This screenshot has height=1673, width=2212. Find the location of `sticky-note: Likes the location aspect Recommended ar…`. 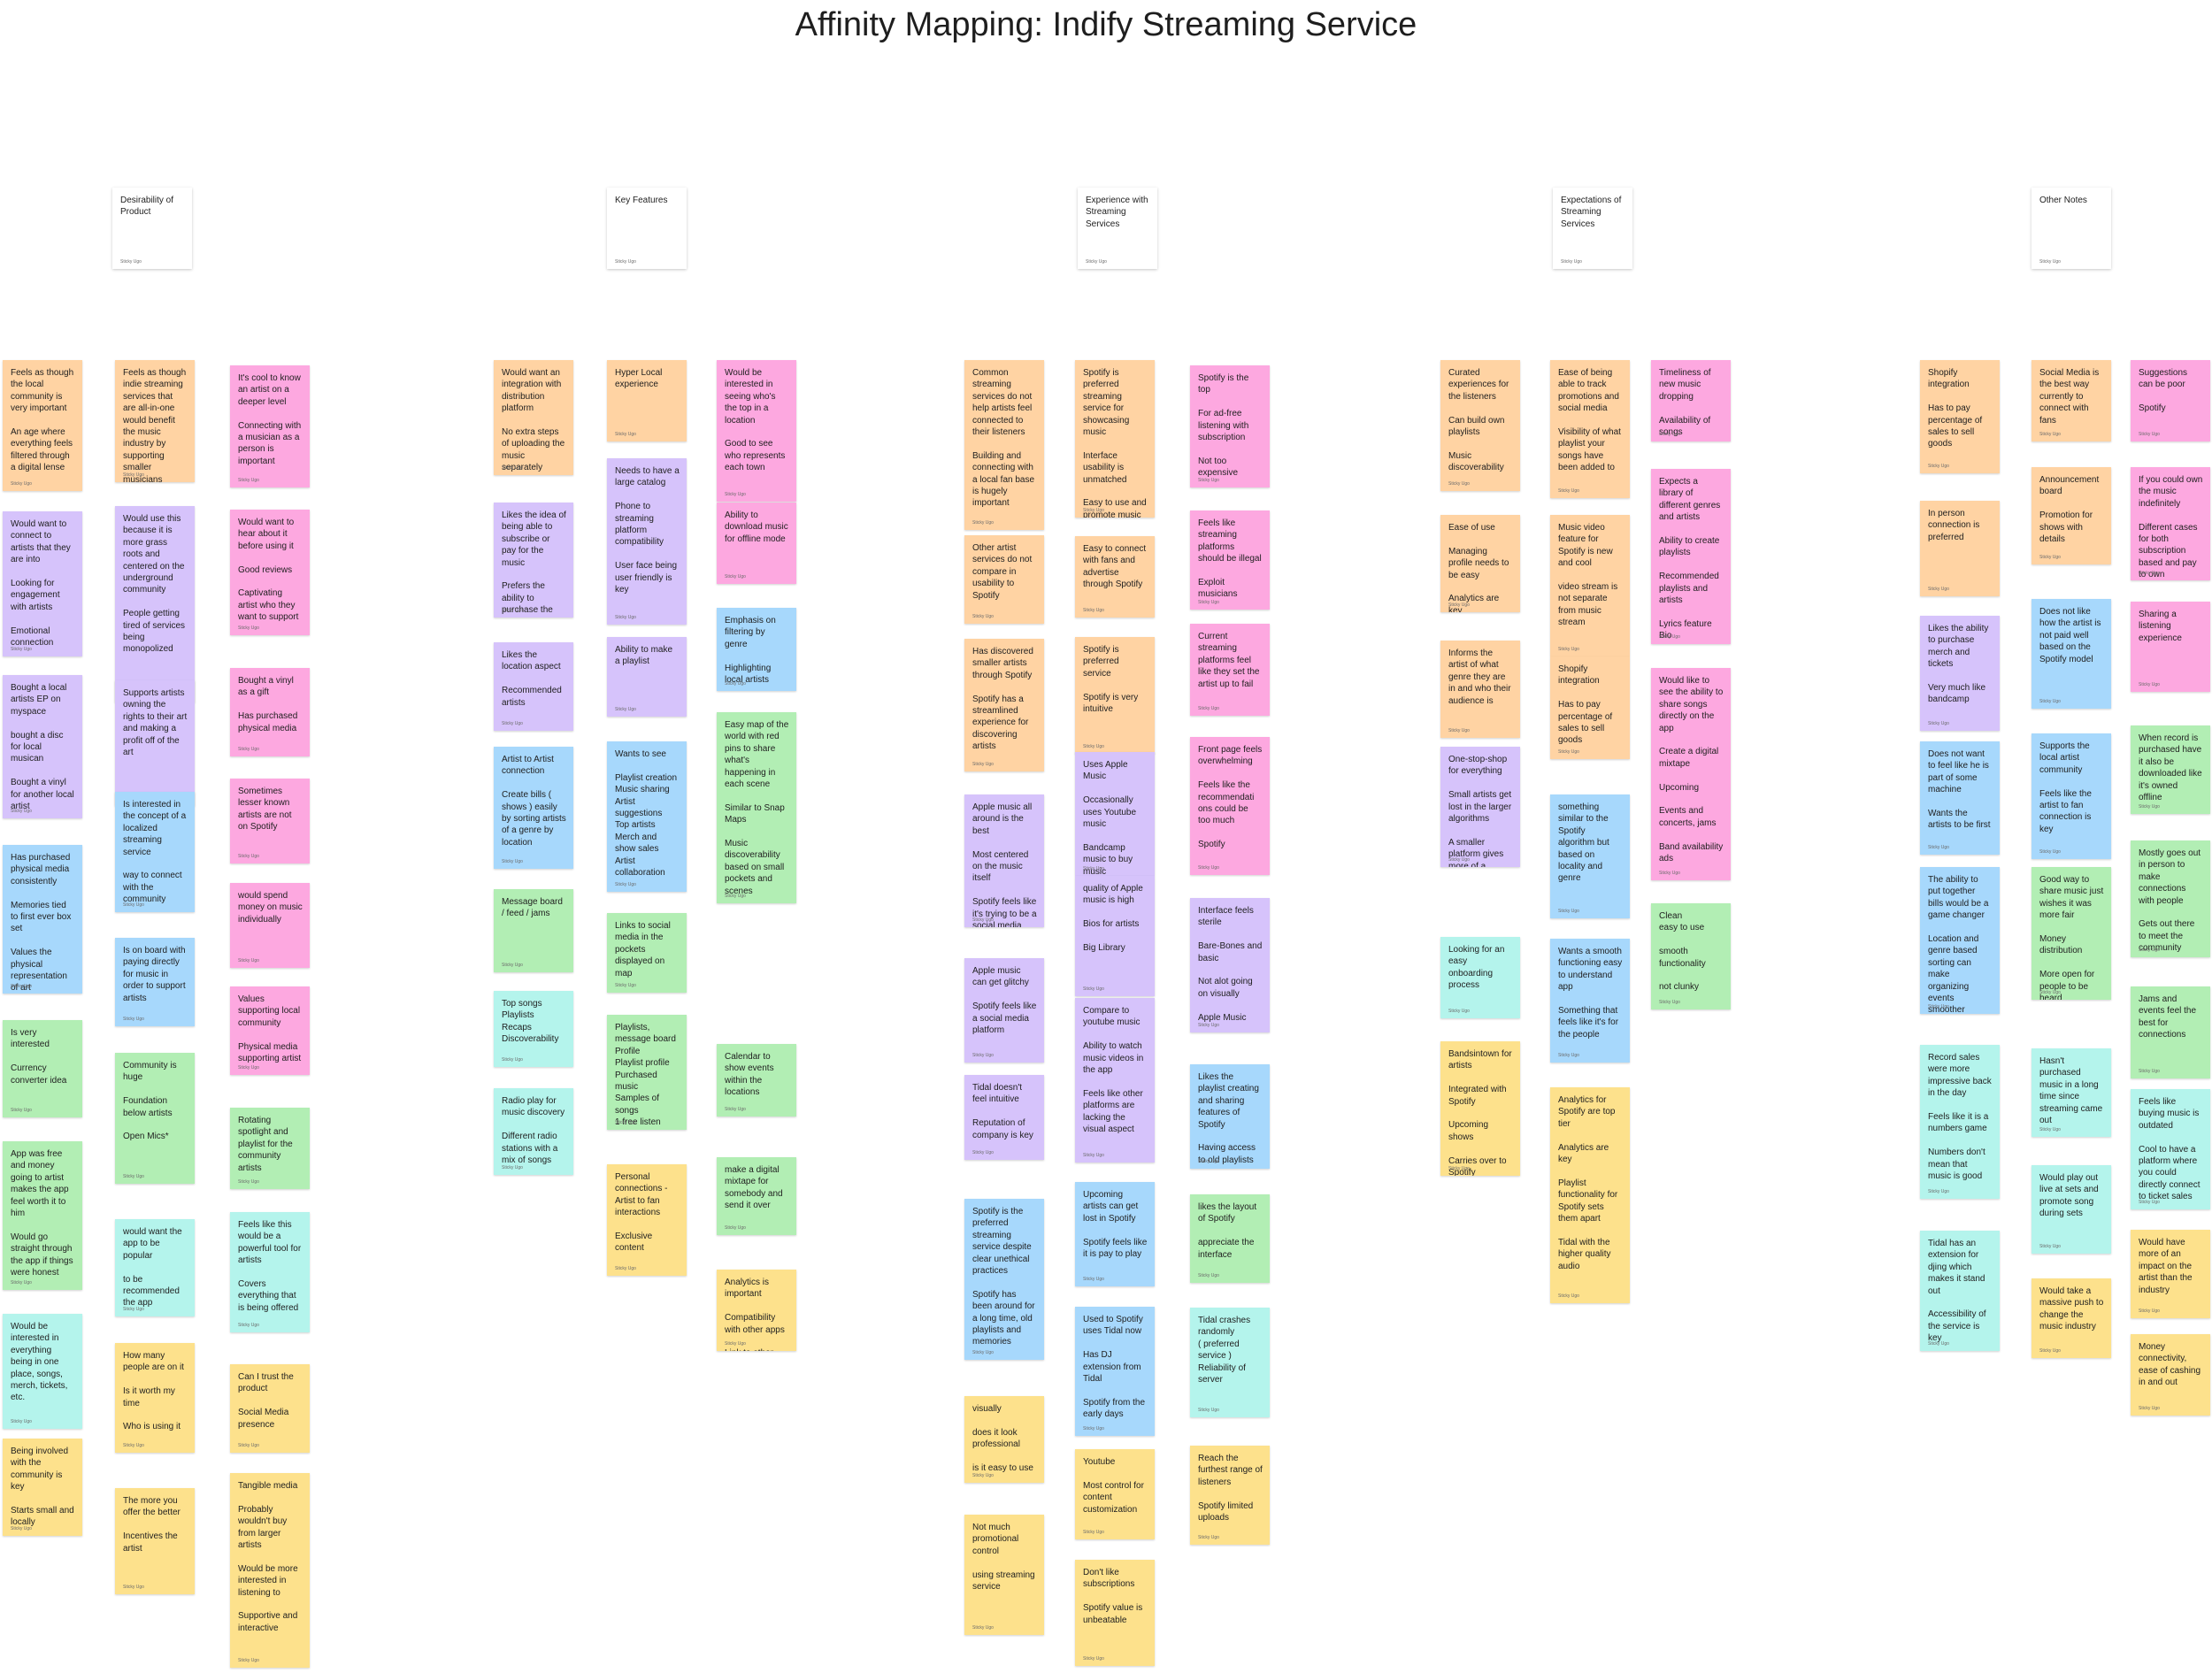

sticky-note: Likes the location aspect Recommended ar… is located at coordinates (534, 687).